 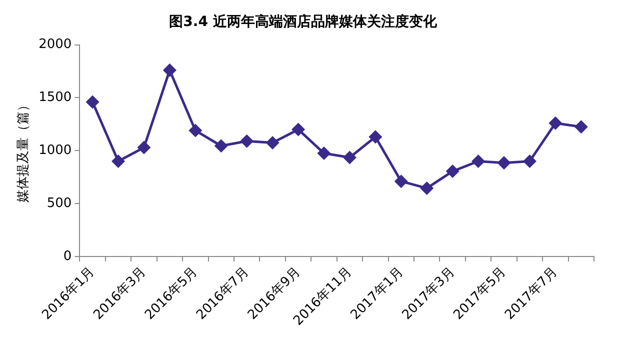 I want to click on y-axis-title: 媒体提及量（篇）, so click(x=24, y=150).